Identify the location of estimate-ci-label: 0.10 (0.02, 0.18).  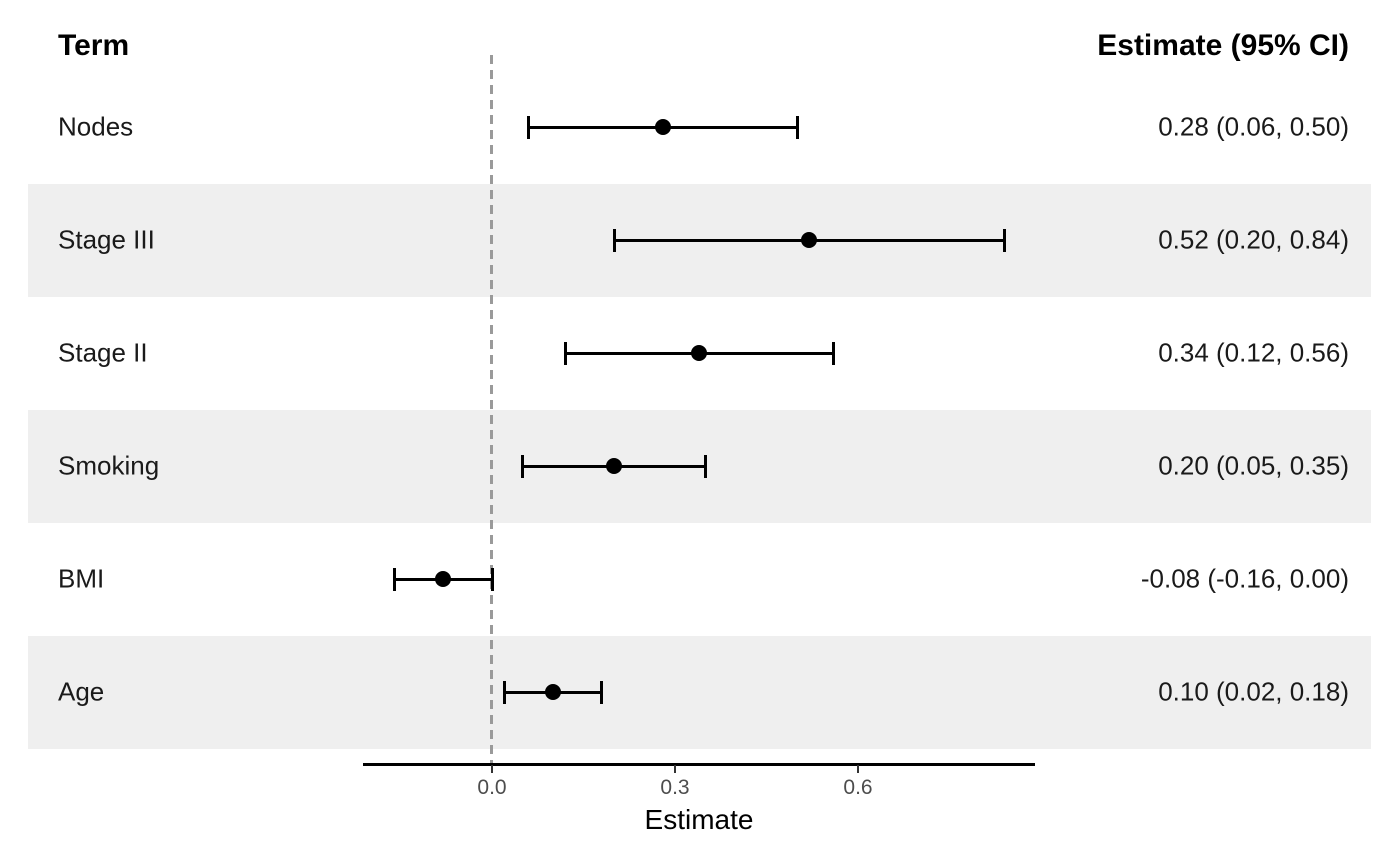
(1253, 691).